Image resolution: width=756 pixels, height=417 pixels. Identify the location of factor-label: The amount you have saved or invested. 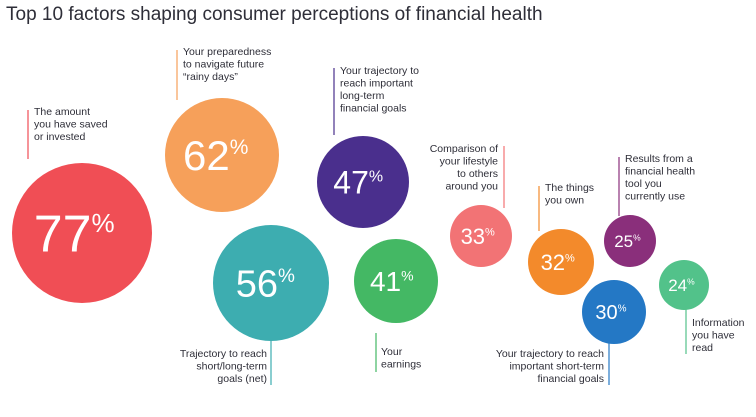
(71, 124).